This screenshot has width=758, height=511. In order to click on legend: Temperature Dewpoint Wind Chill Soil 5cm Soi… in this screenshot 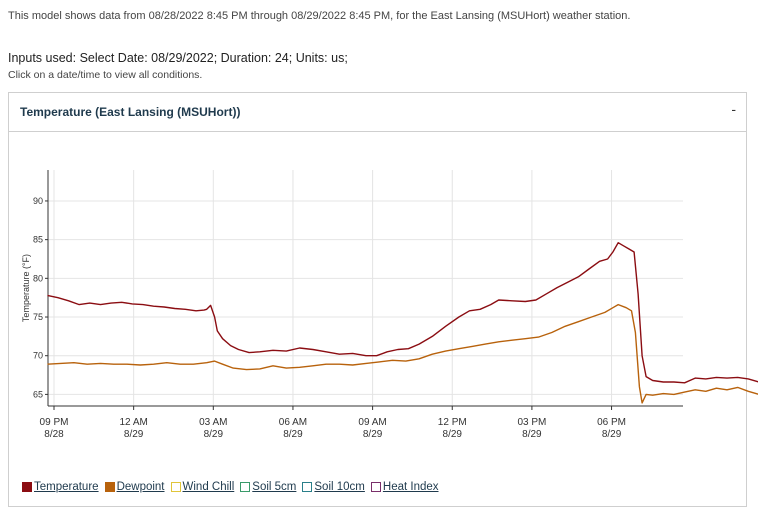, I will do `click(230, 487)`.